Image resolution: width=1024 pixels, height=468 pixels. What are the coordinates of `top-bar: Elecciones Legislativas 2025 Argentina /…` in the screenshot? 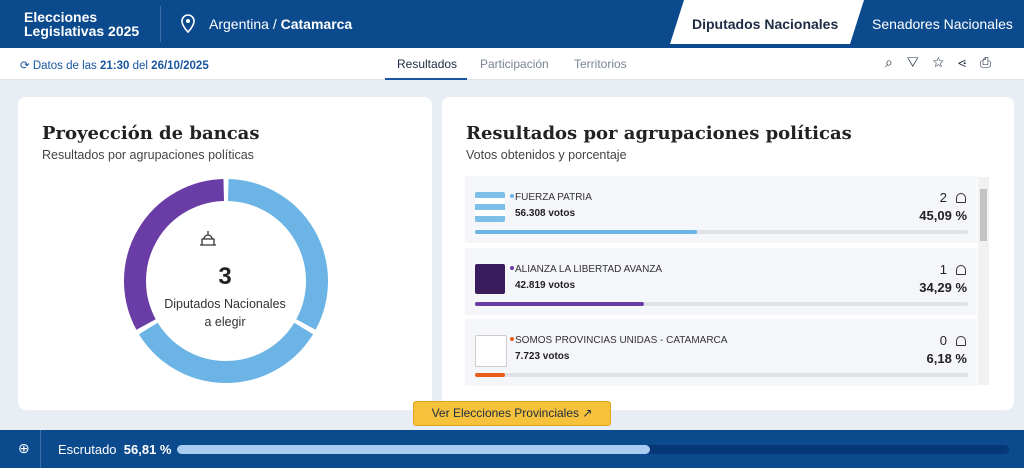 It's located at (512, 24).